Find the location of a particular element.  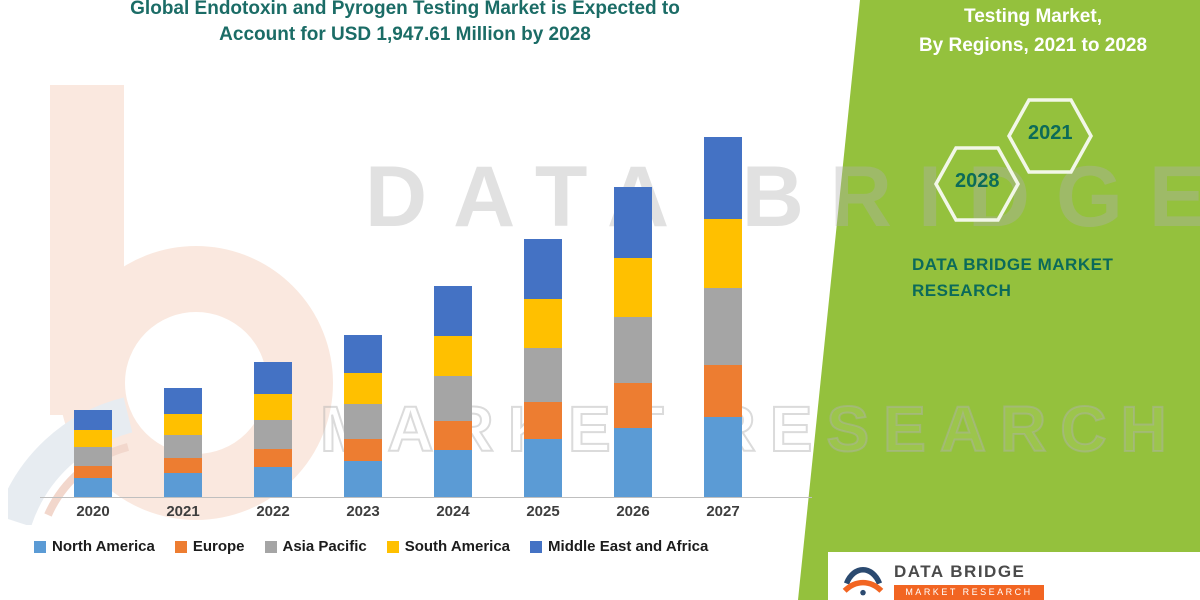

x-axis-label-2027: 2027 is located at coordinates (723, 511).